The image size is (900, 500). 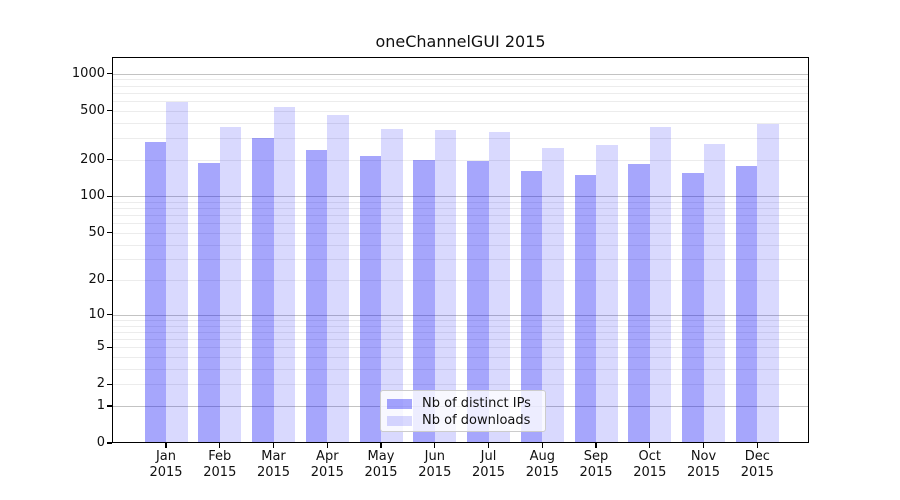 What do you see at coordinates (327, 464) in the screenshot?
I see `x-tick-label-apr-2015: Apr 2015` at bounding box center [327, 464].